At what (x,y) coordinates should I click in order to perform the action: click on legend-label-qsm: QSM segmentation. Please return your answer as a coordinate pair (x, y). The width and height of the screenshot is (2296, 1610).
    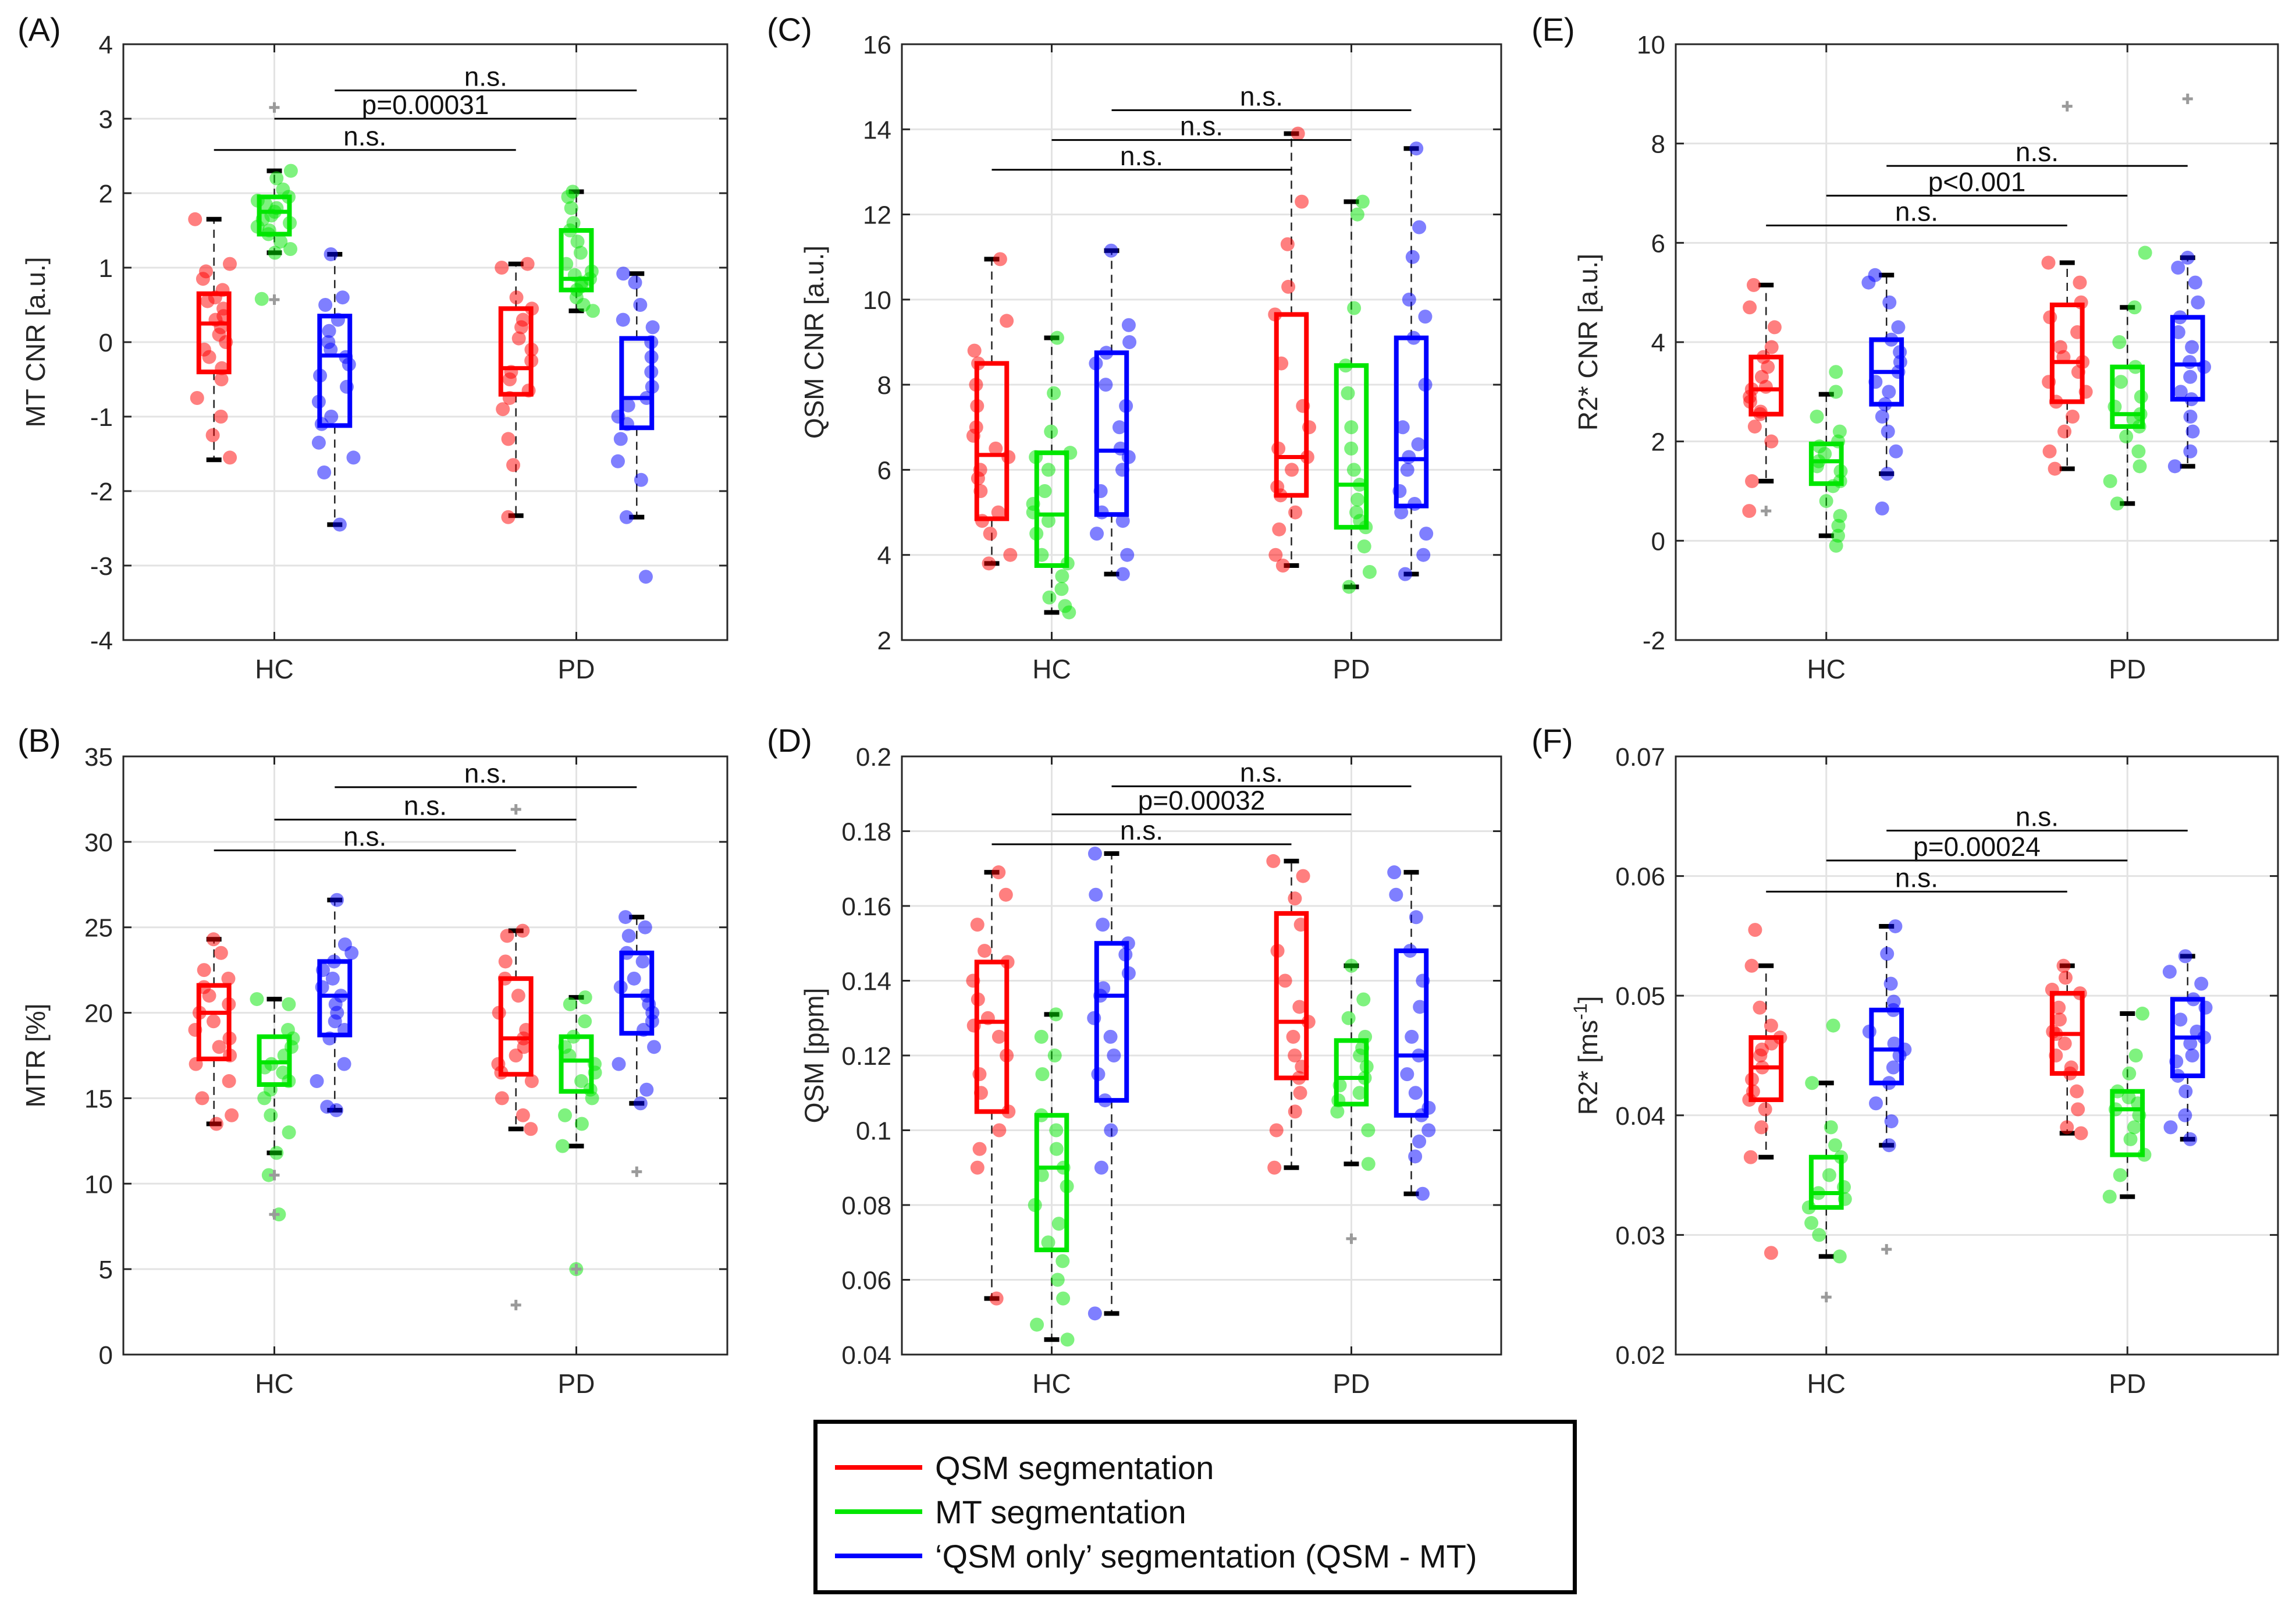
    Looking at the image, I should click on (1074, 1468).